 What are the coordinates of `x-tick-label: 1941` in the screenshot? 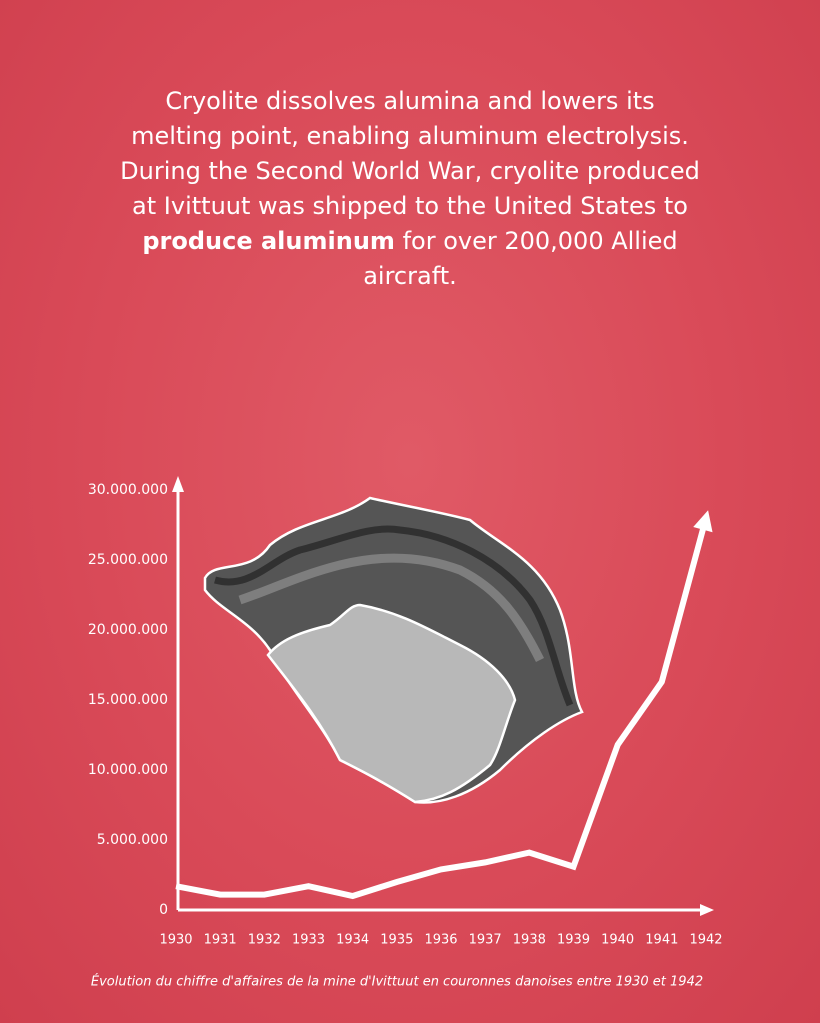 It's located at (661, 940).